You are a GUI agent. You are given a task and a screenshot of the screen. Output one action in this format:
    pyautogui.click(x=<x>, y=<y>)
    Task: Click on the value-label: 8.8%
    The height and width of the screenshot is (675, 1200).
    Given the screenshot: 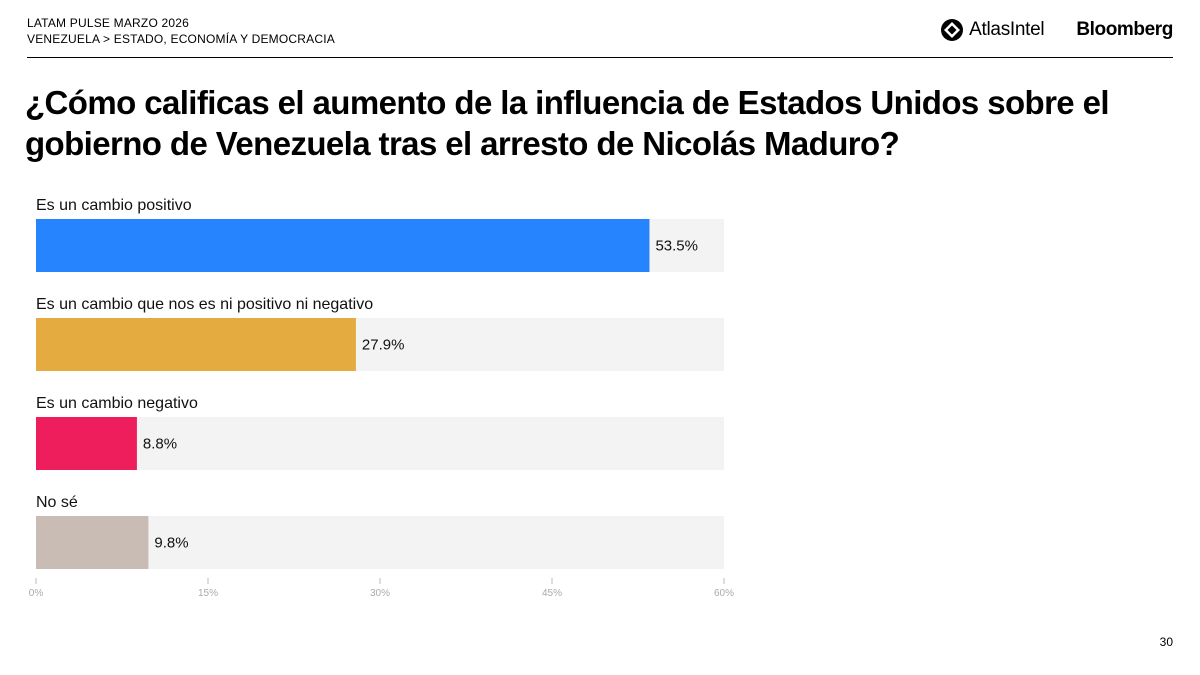 What is the action you would take?
    pyautogui.click(x=160, y=444)
    